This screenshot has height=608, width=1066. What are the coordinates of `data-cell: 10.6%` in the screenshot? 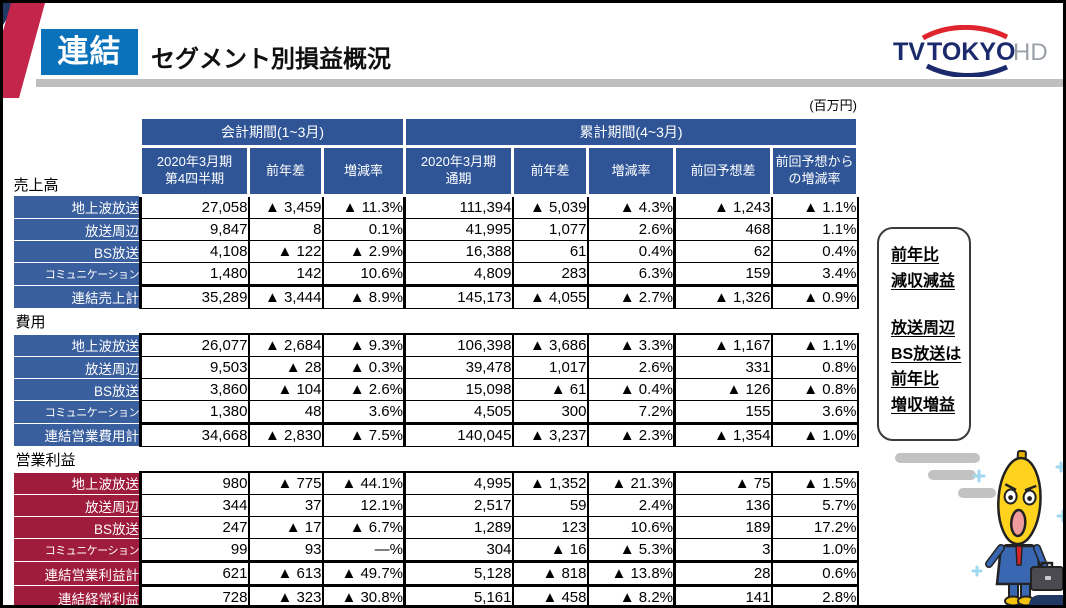 It's located at (631, 527).